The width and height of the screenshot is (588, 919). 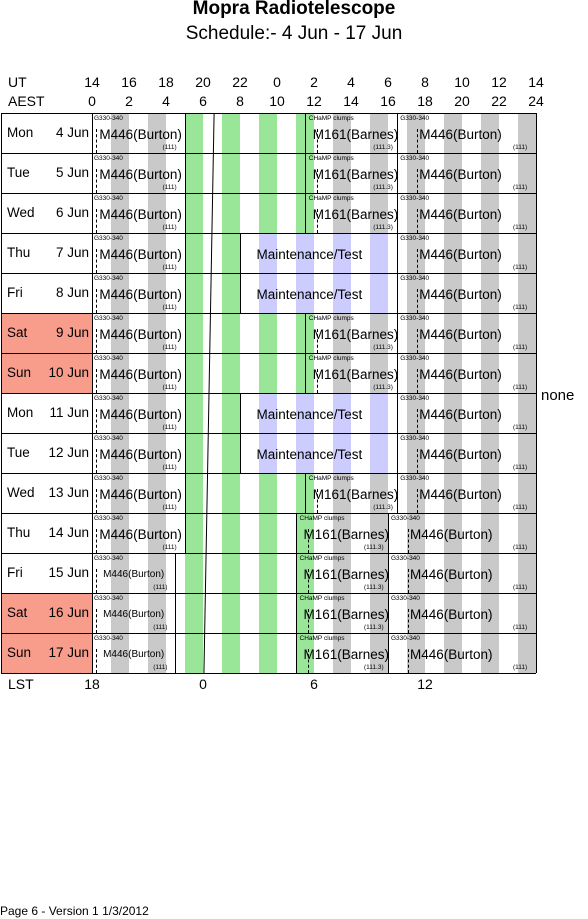 What do you see at coordinates (240, 101) in the screenshot?
I see `aest-tick-label: 8` at bounding box center [240, 101].